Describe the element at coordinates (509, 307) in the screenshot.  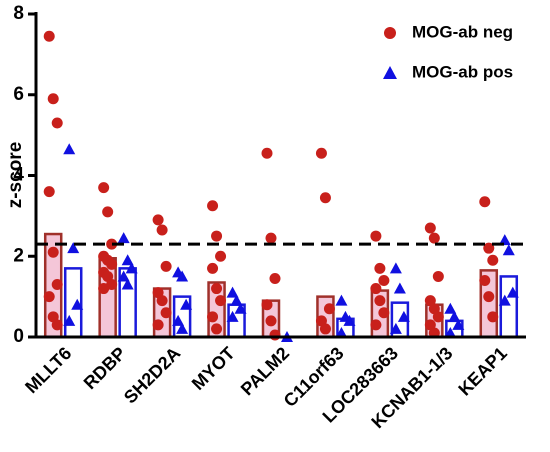
I see `bar` at that location.